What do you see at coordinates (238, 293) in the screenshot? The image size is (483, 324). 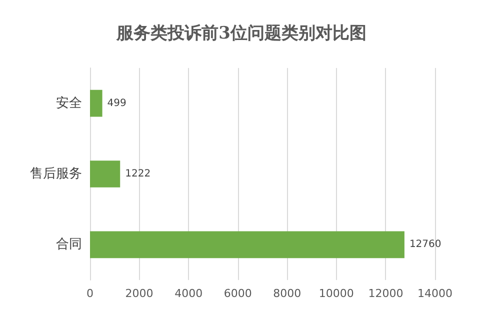 I see `x-tick-label: 6000` at bounding box center [238, 293].